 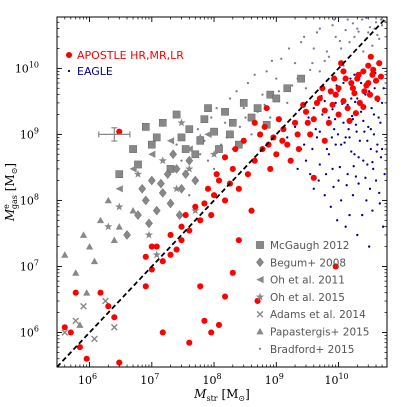 What do you see at coordinates (210, 126) in the screenshot?
I see `series-mcgaugh-2012` at bounding box center [210, 126].